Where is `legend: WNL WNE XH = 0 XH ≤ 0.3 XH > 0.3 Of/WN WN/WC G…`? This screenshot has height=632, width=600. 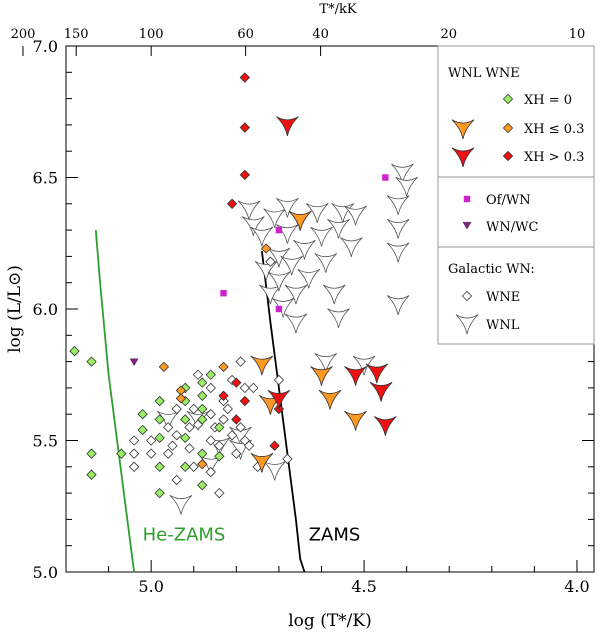 legend: WNL WNE XH = 0 XH ≤ 0.3 XH > 0.3 Of/WN WN/WC G… is located at coordinates (516, 195).